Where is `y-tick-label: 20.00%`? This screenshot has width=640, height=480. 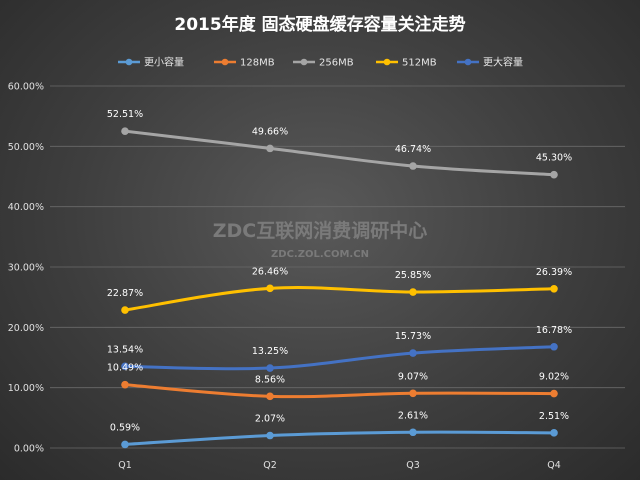 y-tick-label: 20.00% is located at coordinates (26, 328).